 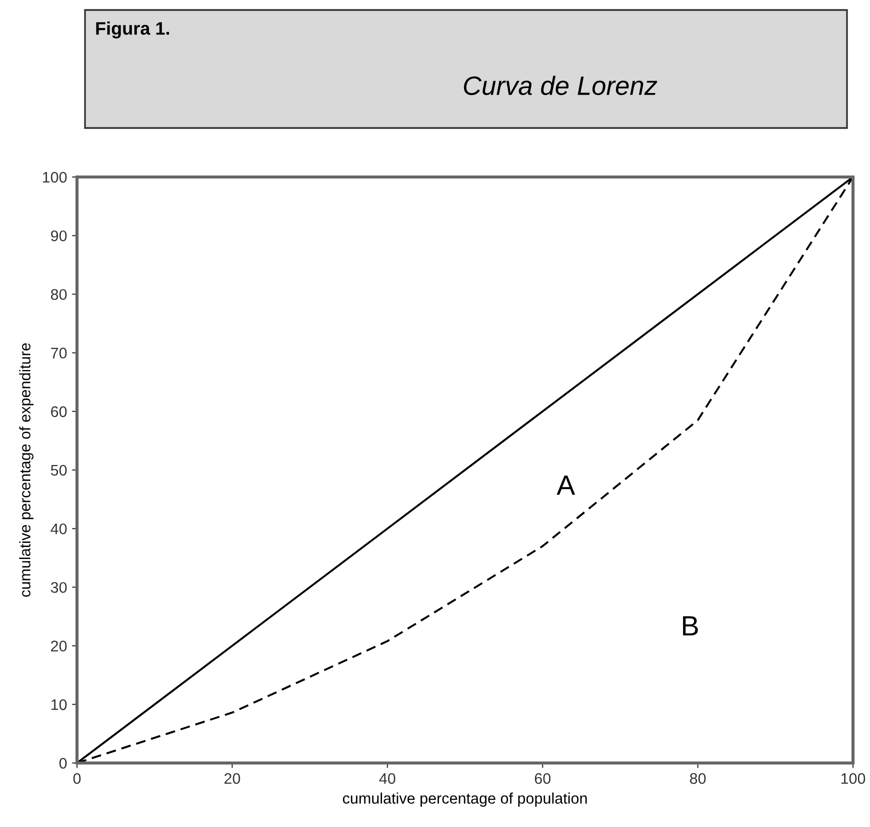 What do you see at coordinates (566, 485) in the screenshot?
I see `annotation: A` at bounding box center [566, 485].